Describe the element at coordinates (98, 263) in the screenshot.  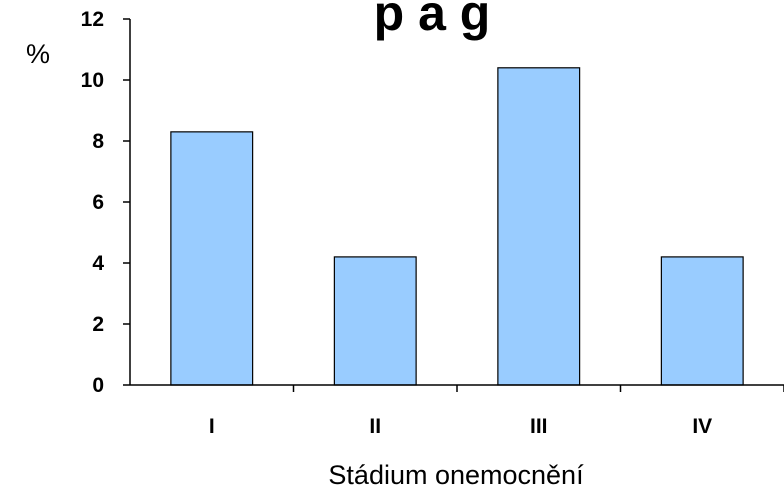
I see `y-tick-label: 4` at that location.